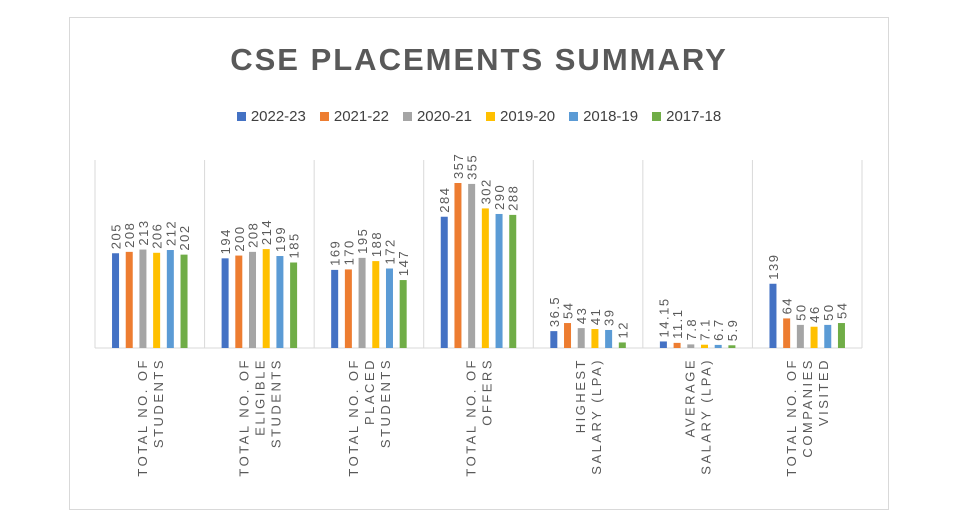 The image size is (958, 530). I want to click on category-label: AVERAGE, so click(690, 397).